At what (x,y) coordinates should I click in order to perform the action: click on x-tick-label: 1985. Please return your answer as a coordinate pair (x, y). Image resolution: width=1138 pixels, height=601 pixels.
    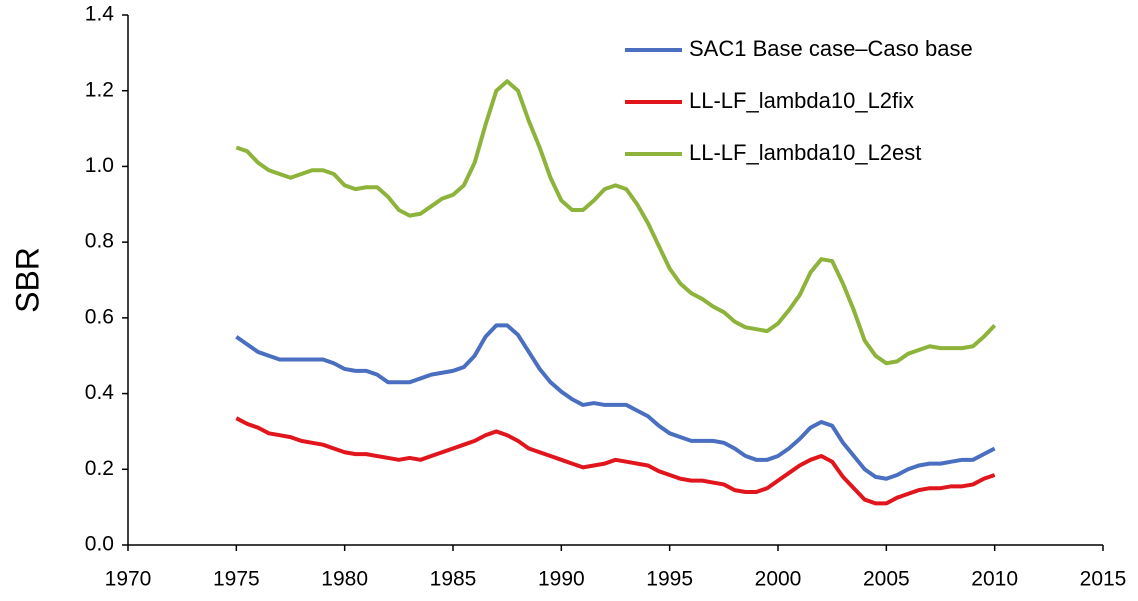
    Looking at the image, I should click on (453, 579).